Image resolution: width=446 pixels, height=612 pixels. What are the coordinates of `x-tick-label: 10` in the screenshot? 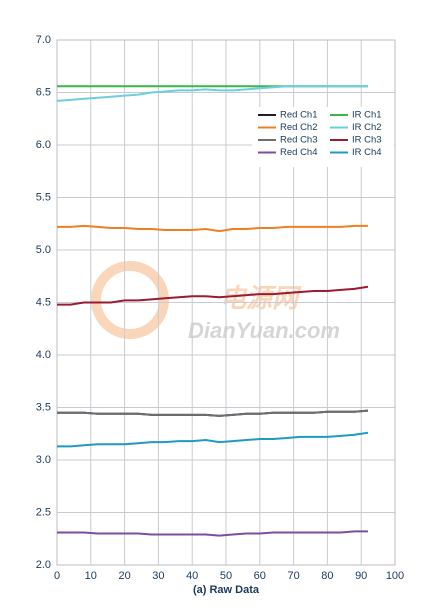 It's located at (91, 576).